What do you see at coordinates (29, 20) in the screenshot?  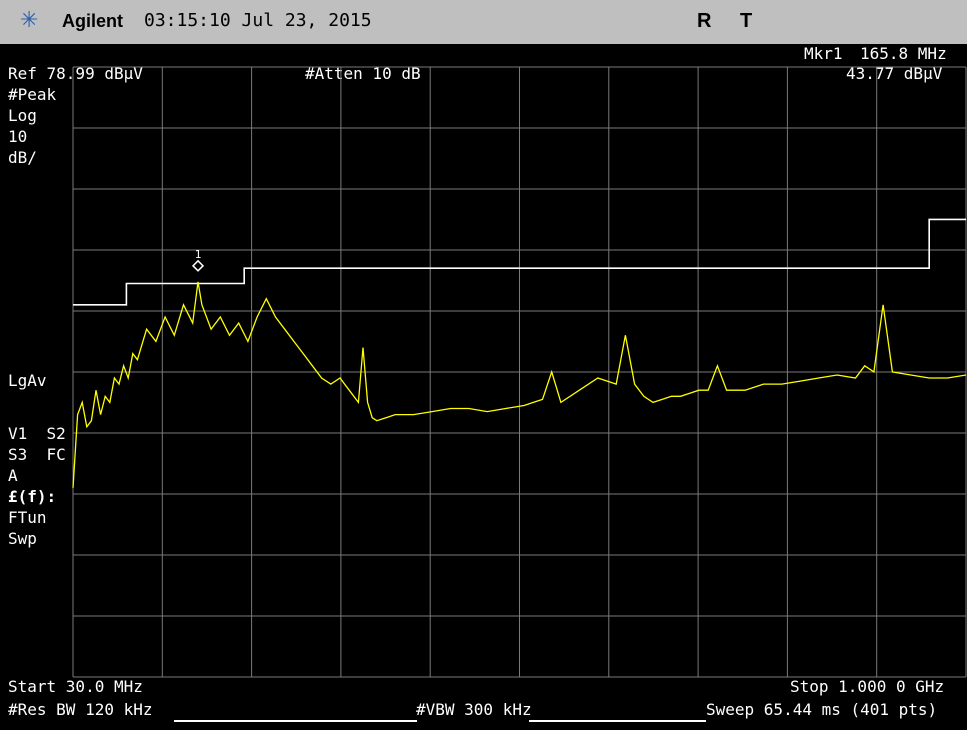 I see `agilent-spark-icon: ✳` at bounding box center [29, 20].